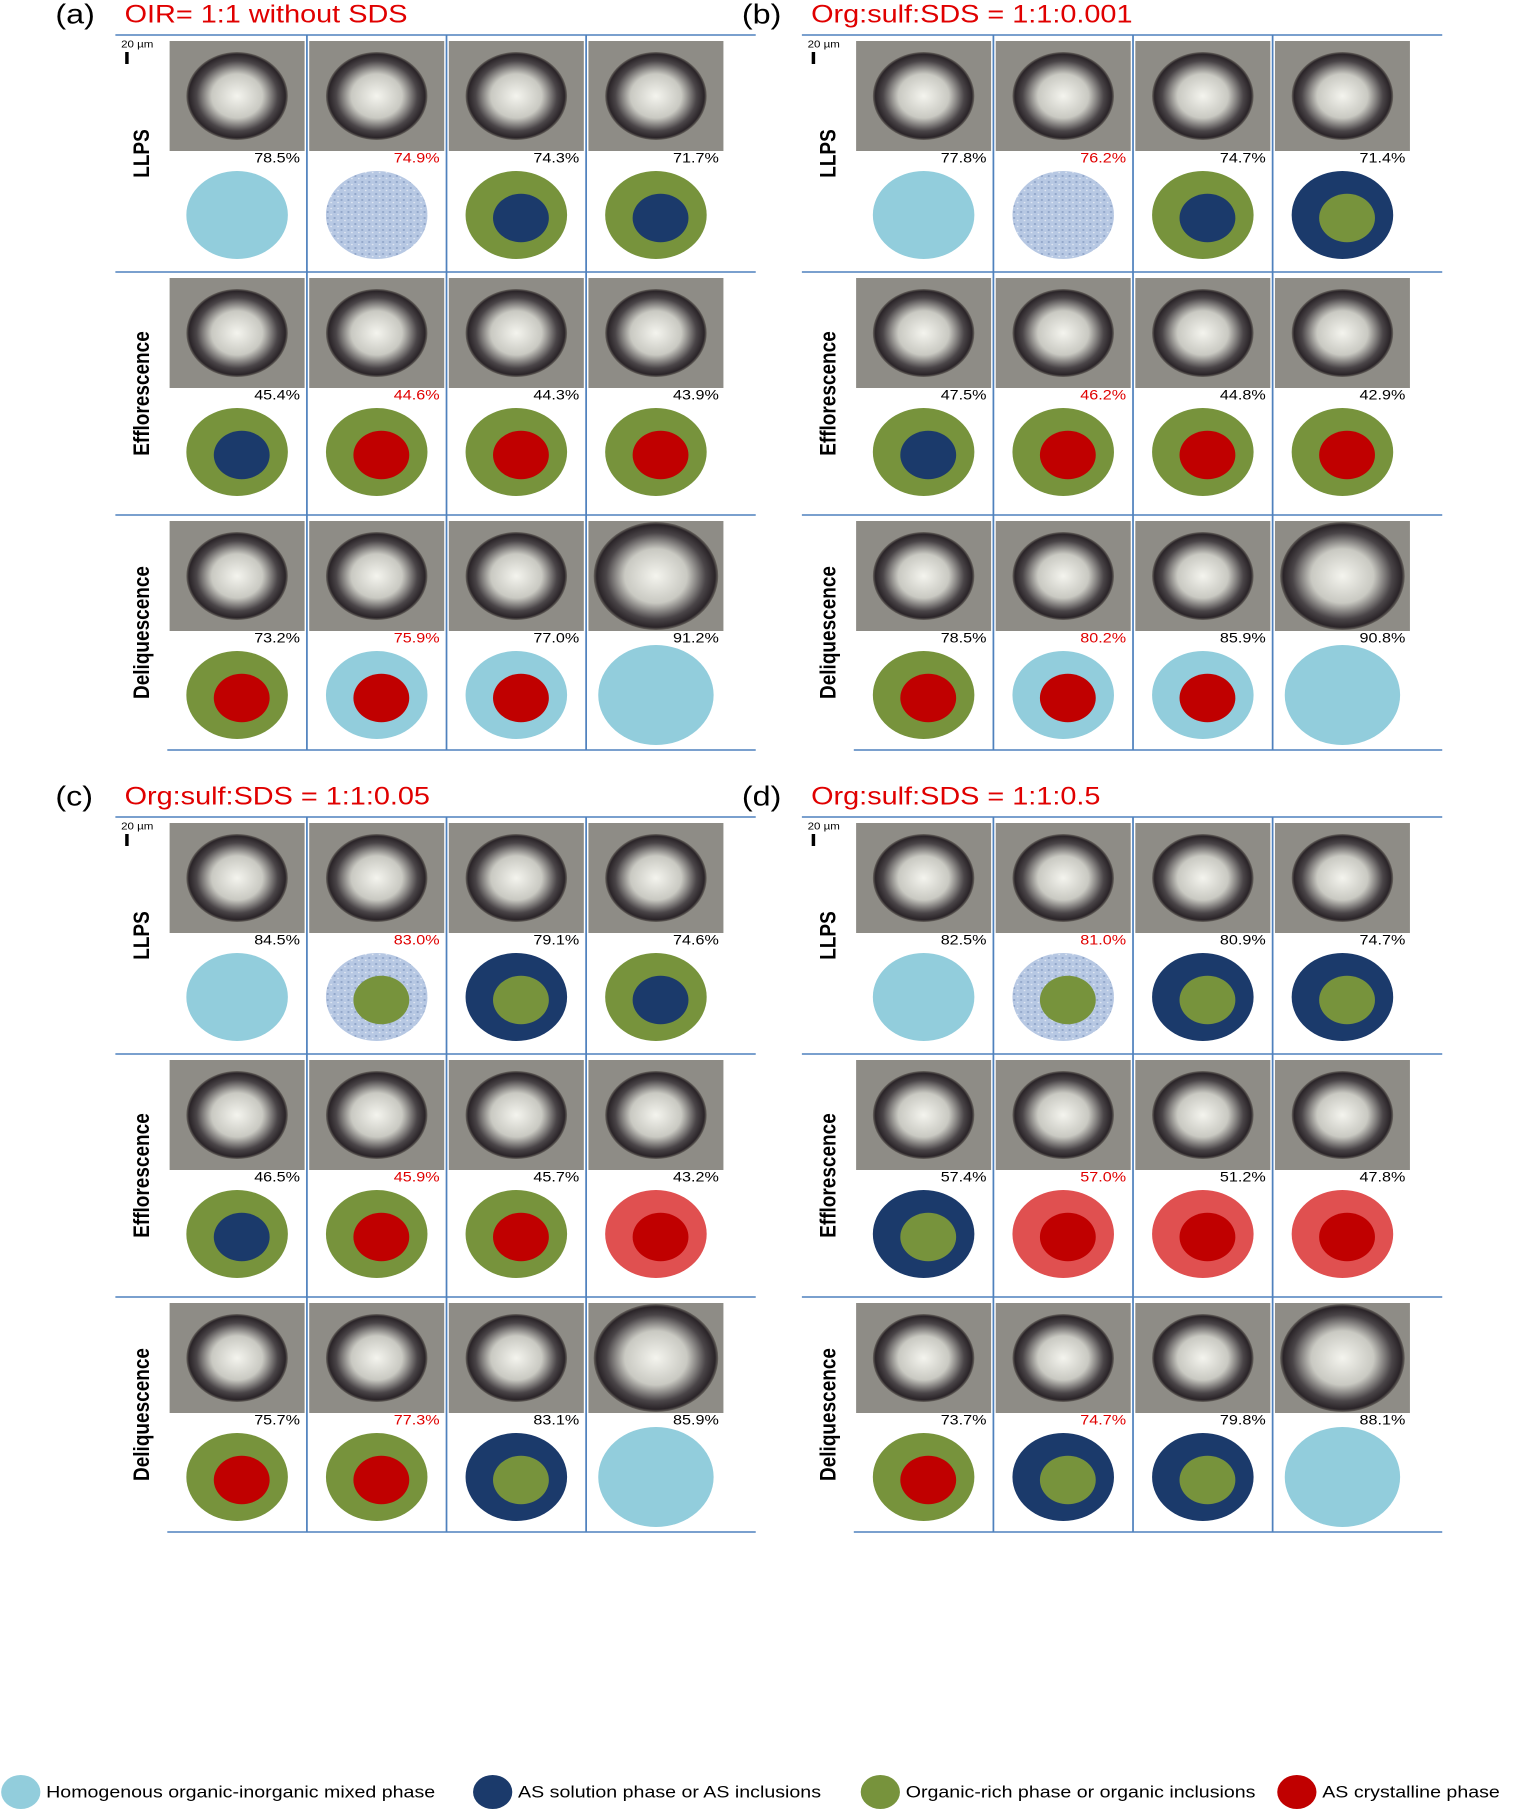 The image size is (1538, 1812). Describe the element at coordinates (1383, 1178) in the screenshot. I see `rh-value: 47.8%` at that location.